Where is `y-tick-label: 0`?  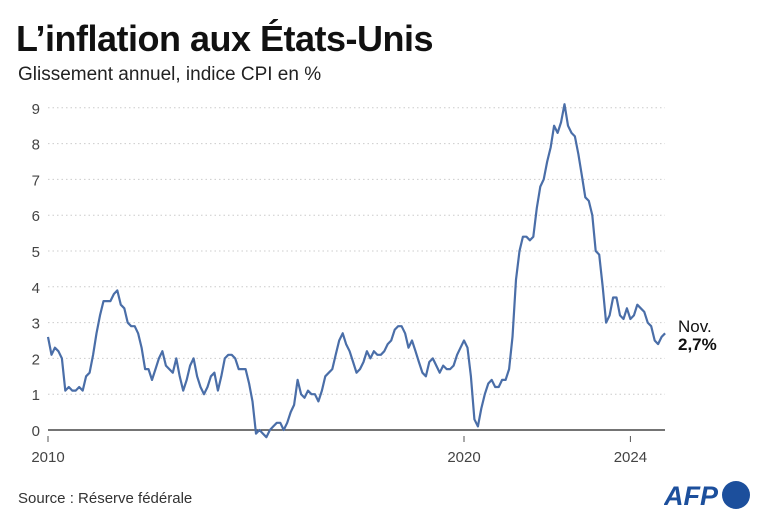
y-tick-label: 0 is located at coordinates (36, 431).